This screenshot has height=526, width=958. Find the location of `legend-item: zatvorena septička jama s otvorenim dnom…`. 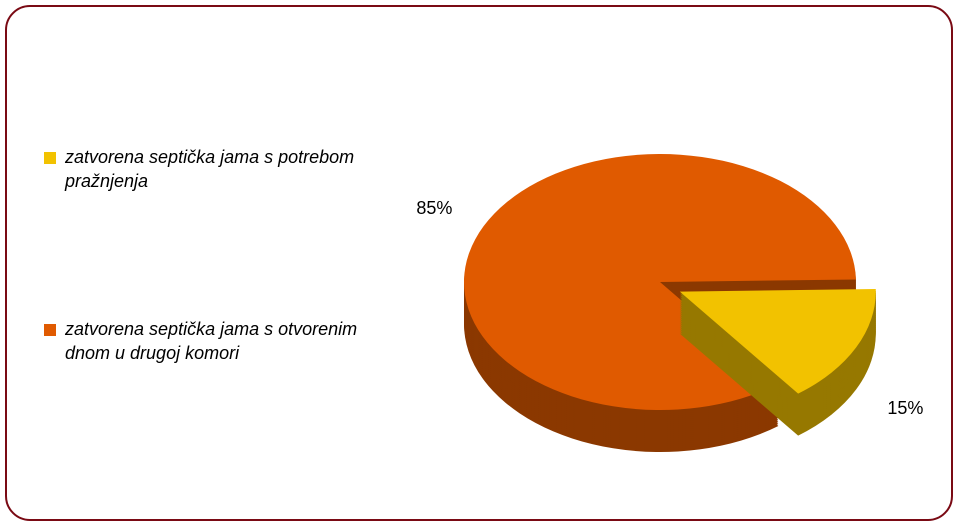

legend-item: zatvorena septička jama s otvorenim dnom… is located at coordinates (216, 341).